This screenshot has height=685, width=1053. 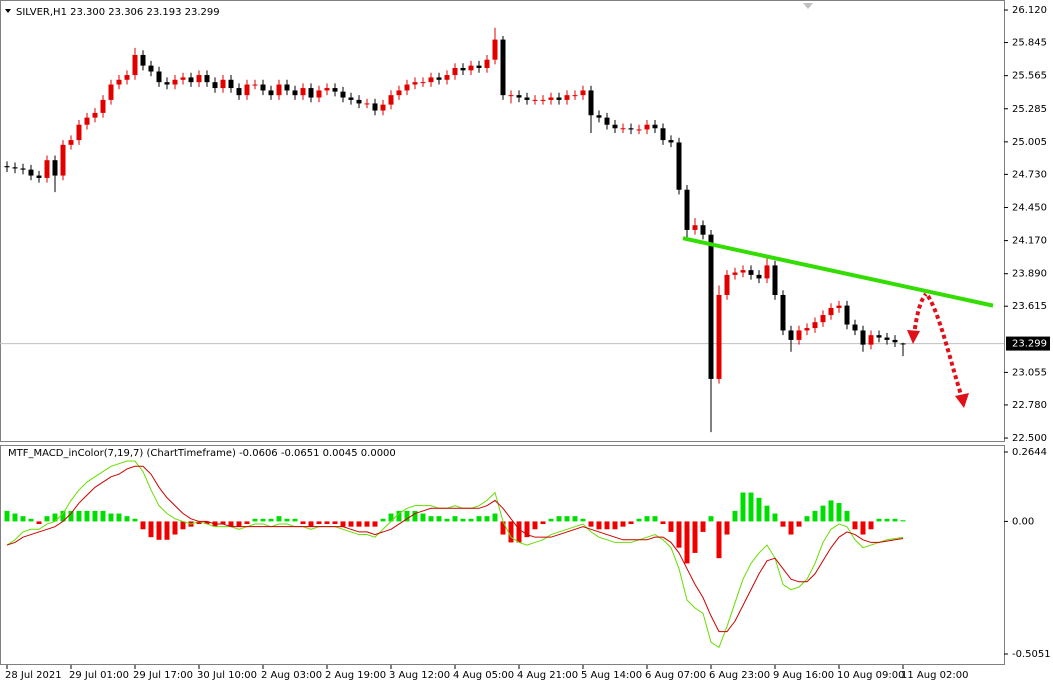 I want to click on y-tick-label: 23.055, so click(x=1029, y=372).